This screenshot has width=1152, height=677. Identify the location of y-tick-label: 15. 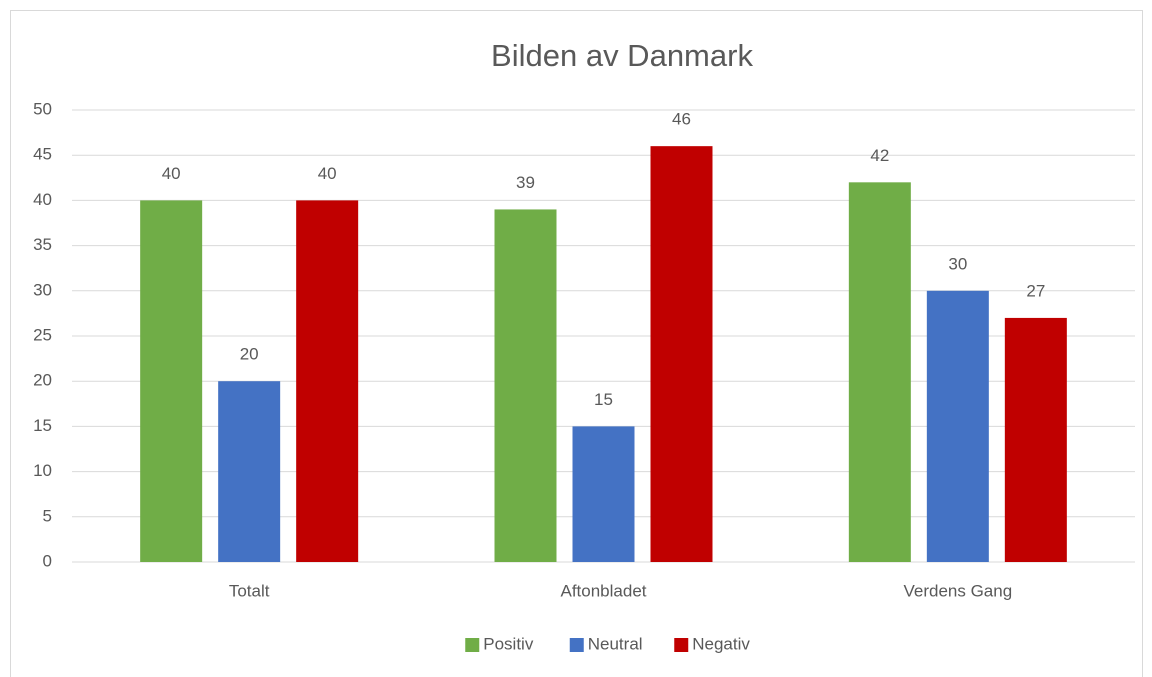
(42, 425).